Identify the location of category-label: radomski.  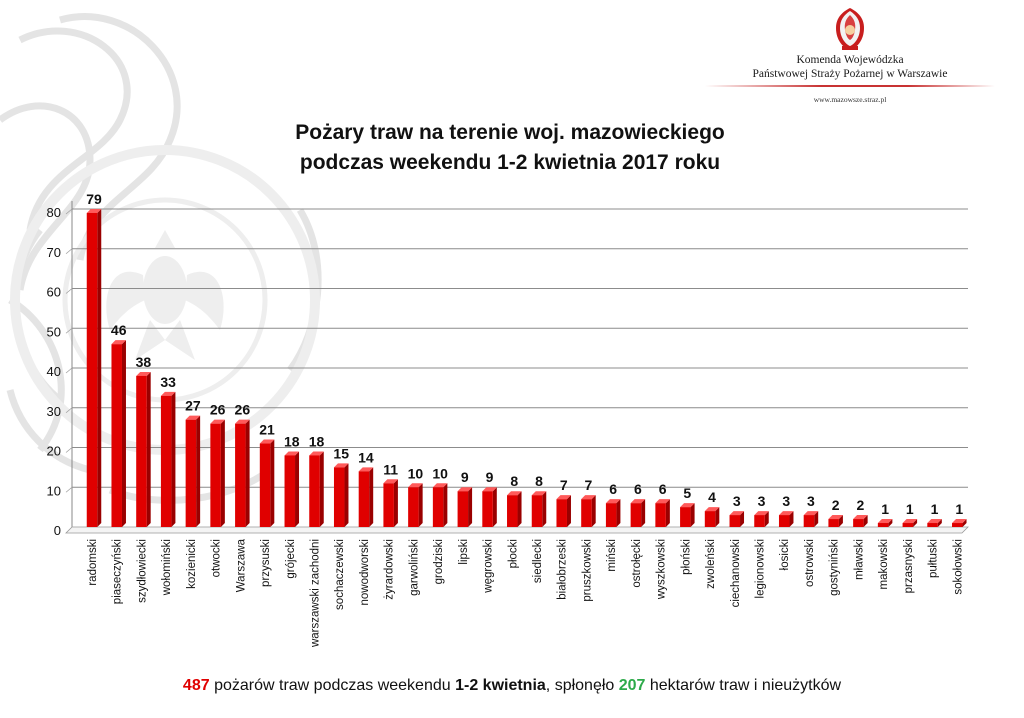
(93, 562).